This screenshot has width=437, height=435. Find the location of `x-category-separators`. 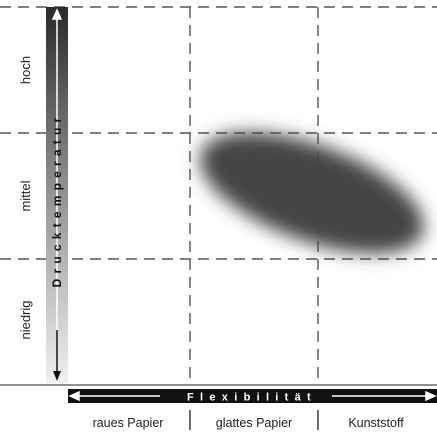

x-category-separators is located at coordinates (254, 420).